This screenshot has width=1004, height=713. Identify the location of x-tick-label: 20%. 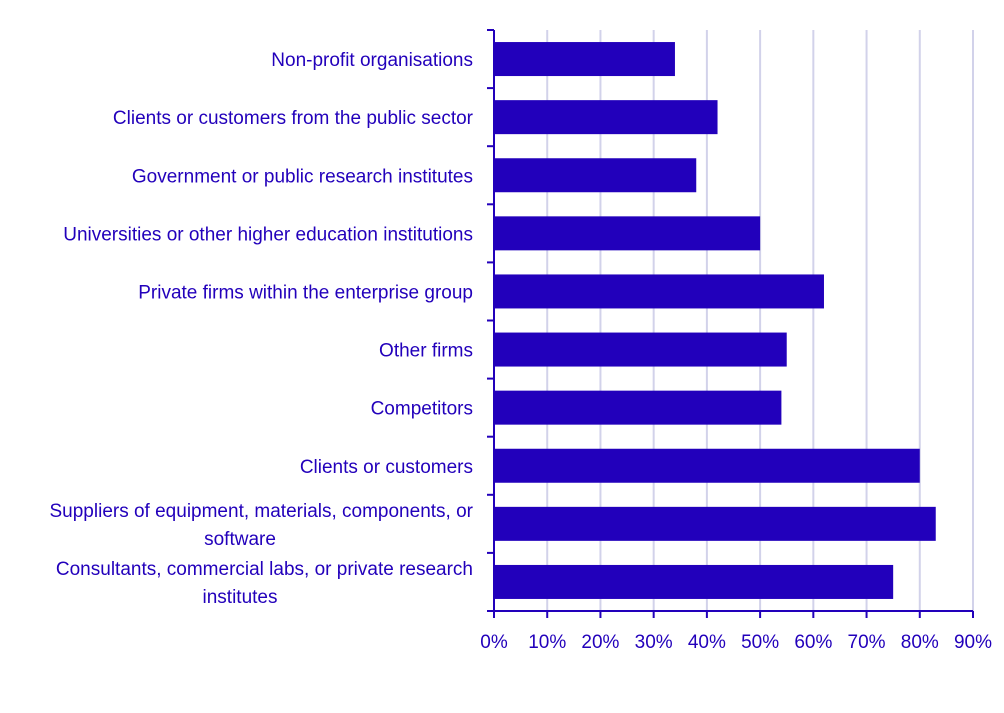
(600, 642).